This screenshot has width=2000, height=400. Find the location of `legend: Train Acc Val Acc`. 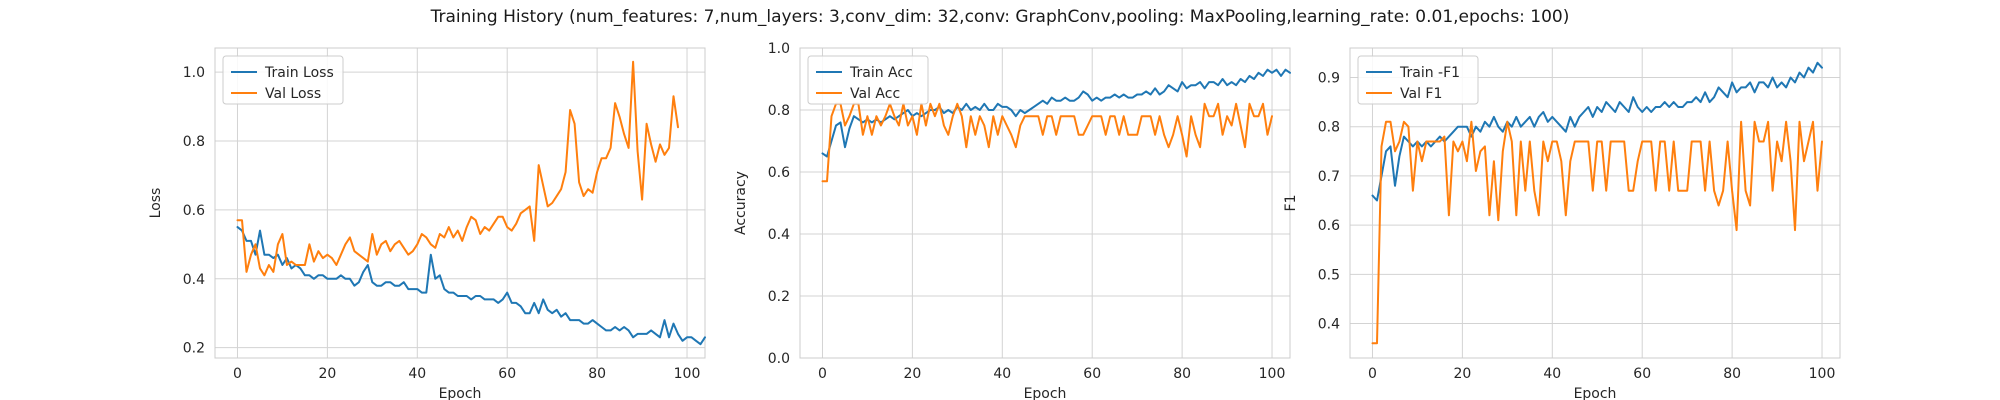

legend: Train Acc Val Acc is located at coordinates (868, 80).